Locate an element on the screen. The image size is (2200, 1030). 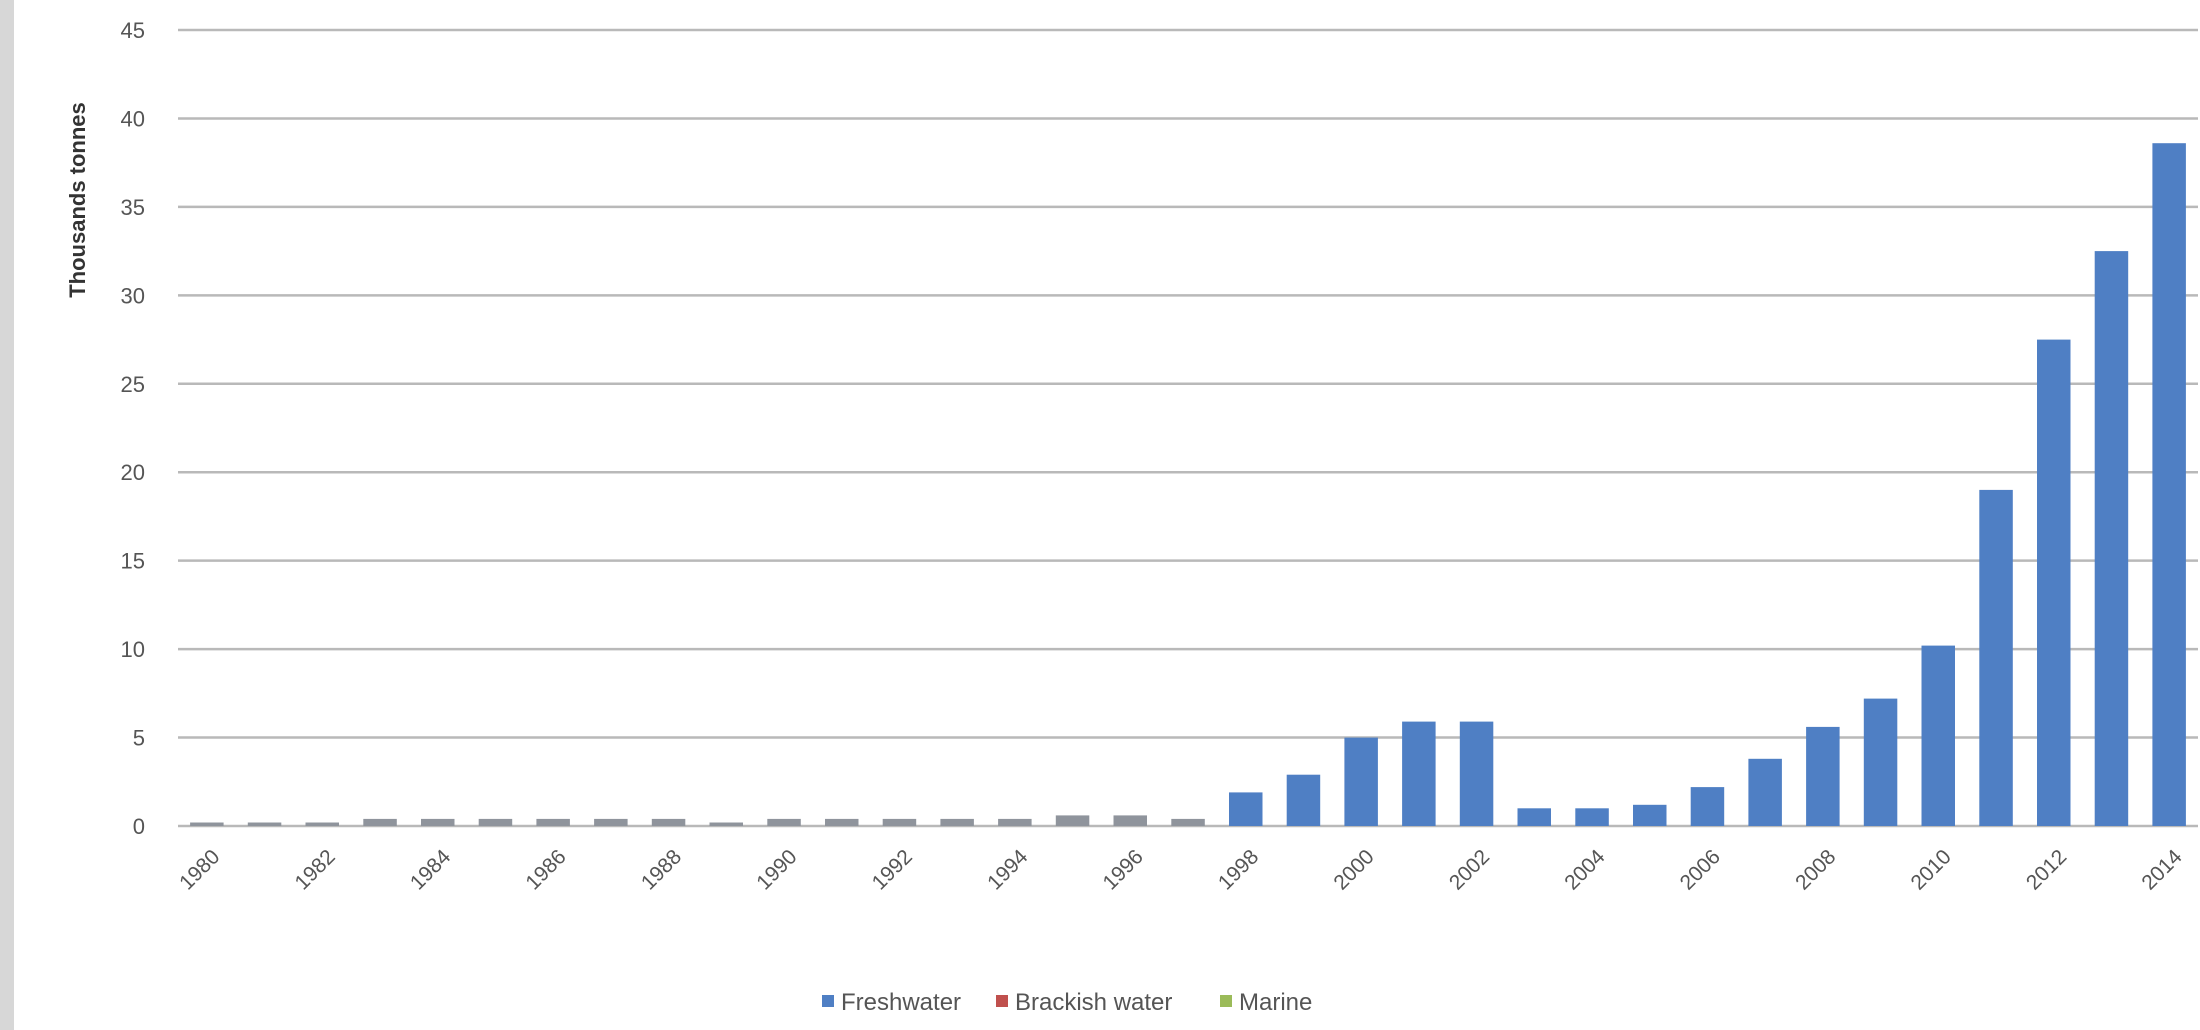
x-tick-label: 2008 is located at coordinates (1815, 869).